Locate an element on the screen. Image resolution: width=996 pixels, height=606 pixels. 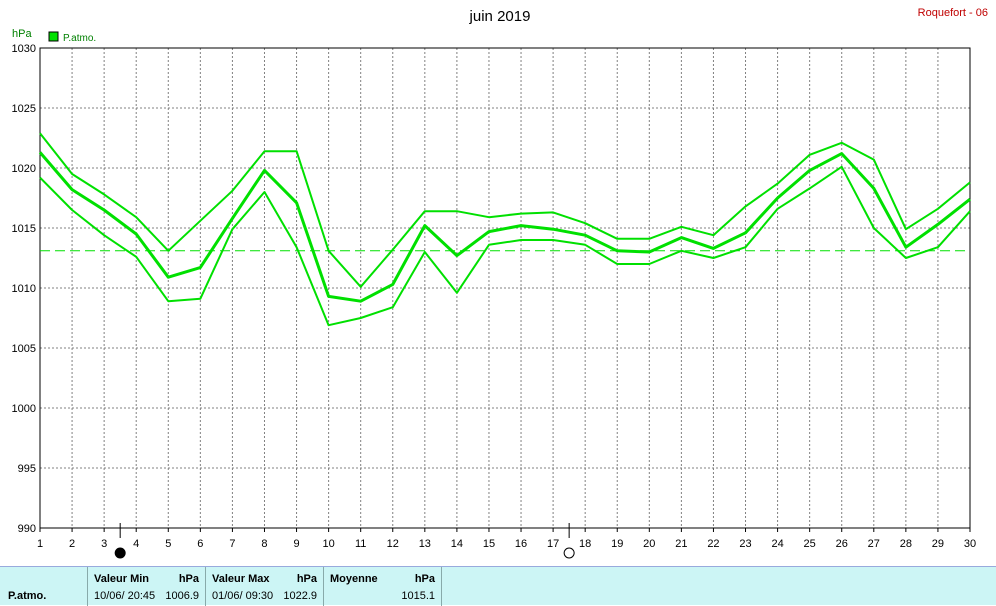
x-tick-label: 9 is located at coordinates (296, 544).